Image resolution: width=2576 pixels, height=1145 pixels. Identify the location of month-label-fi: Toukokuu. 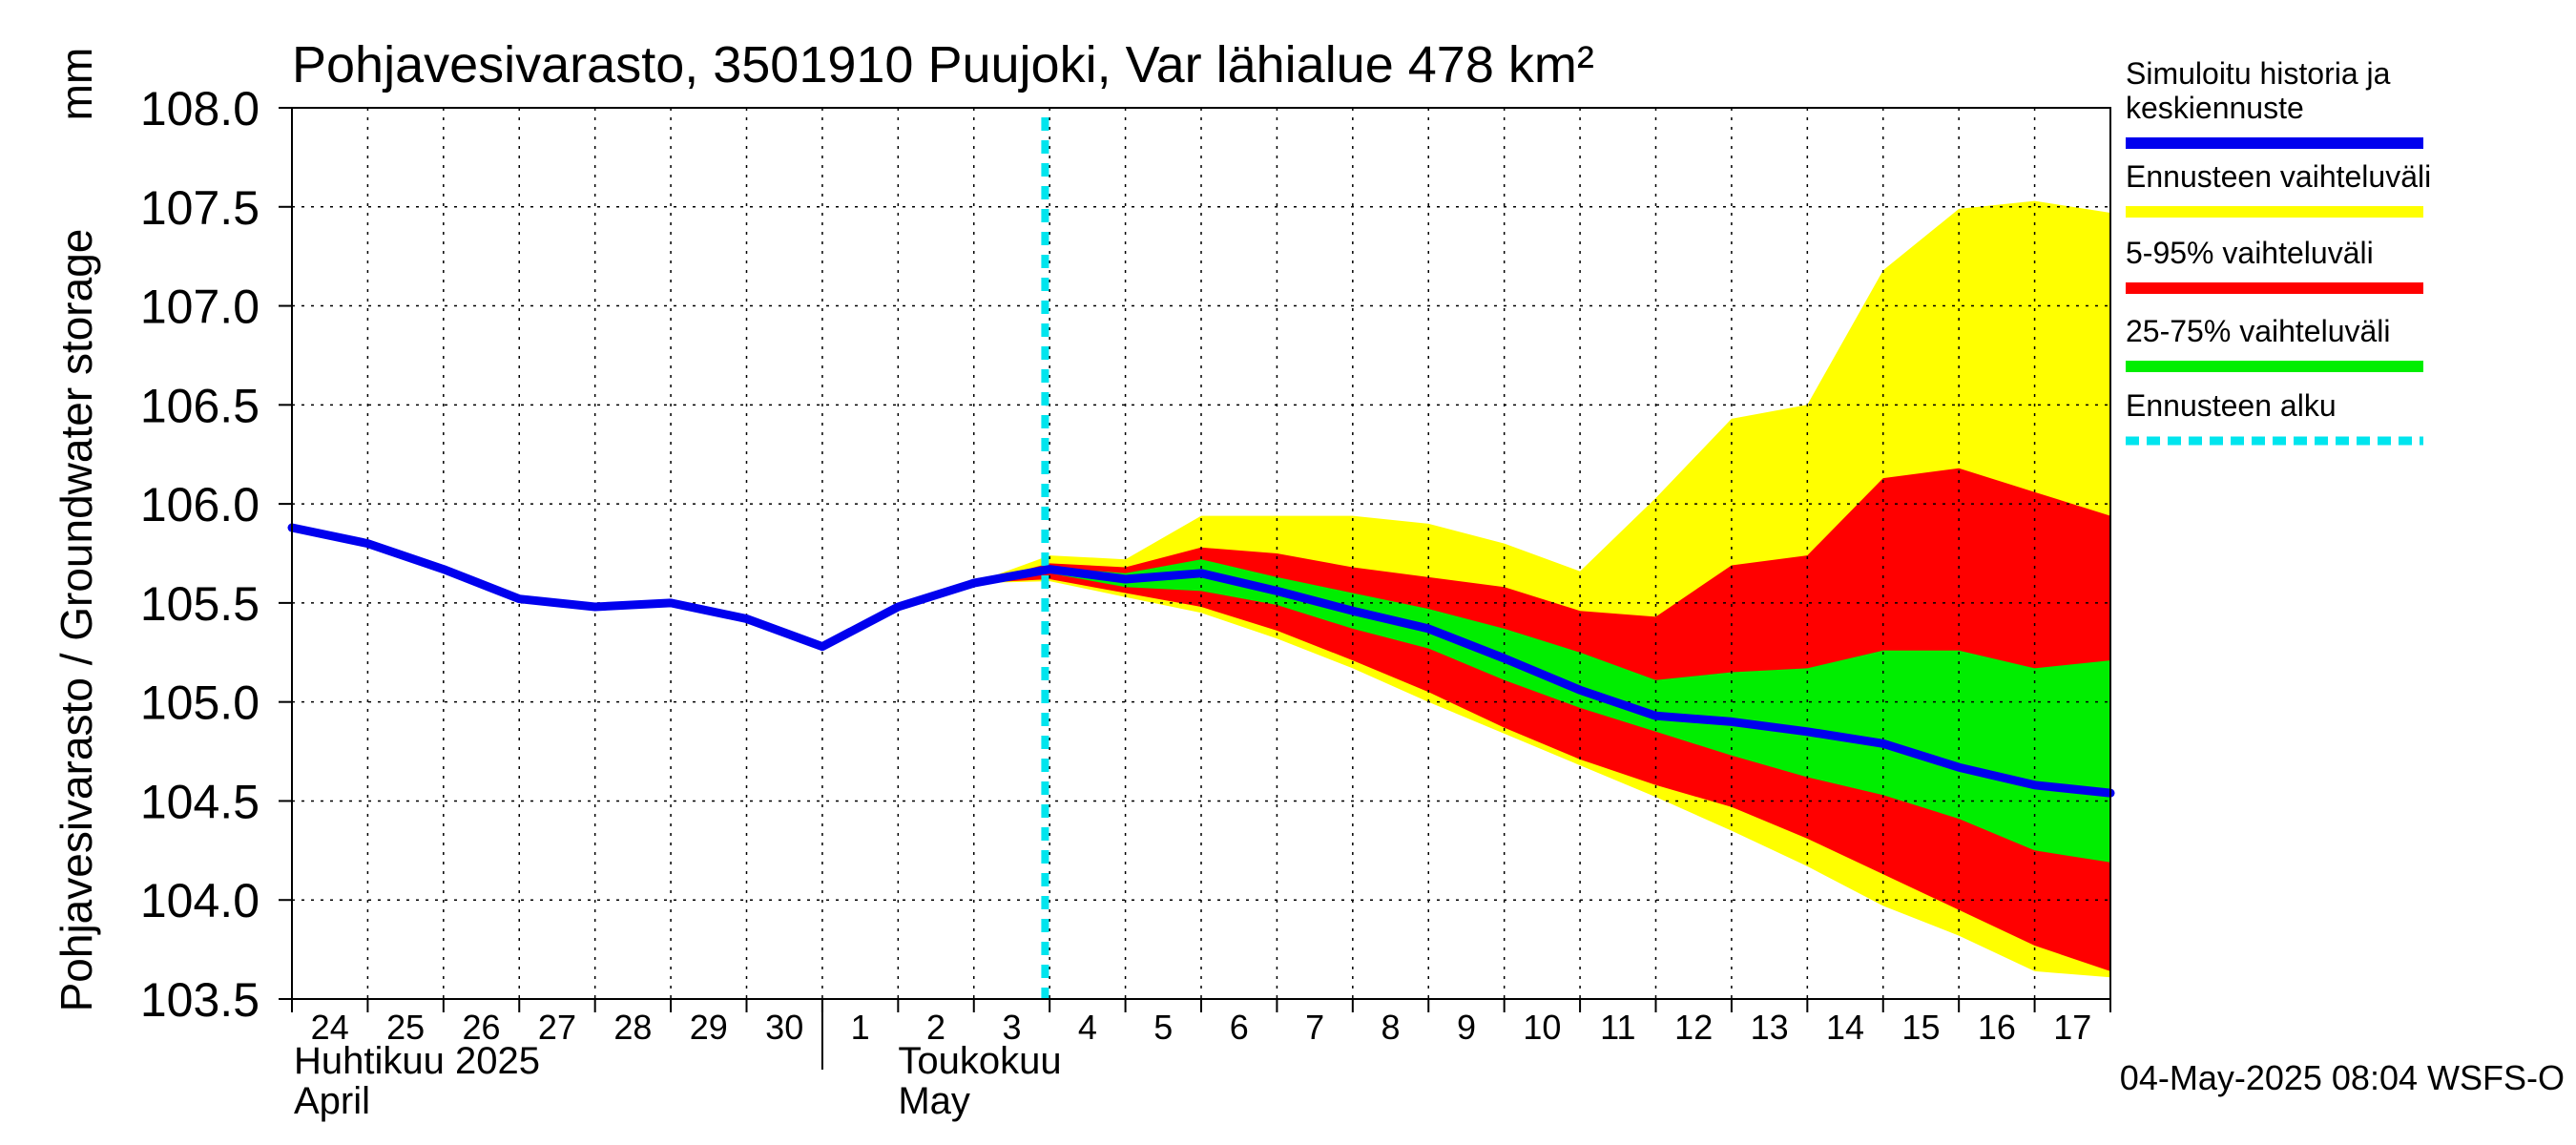
(979, 1061).